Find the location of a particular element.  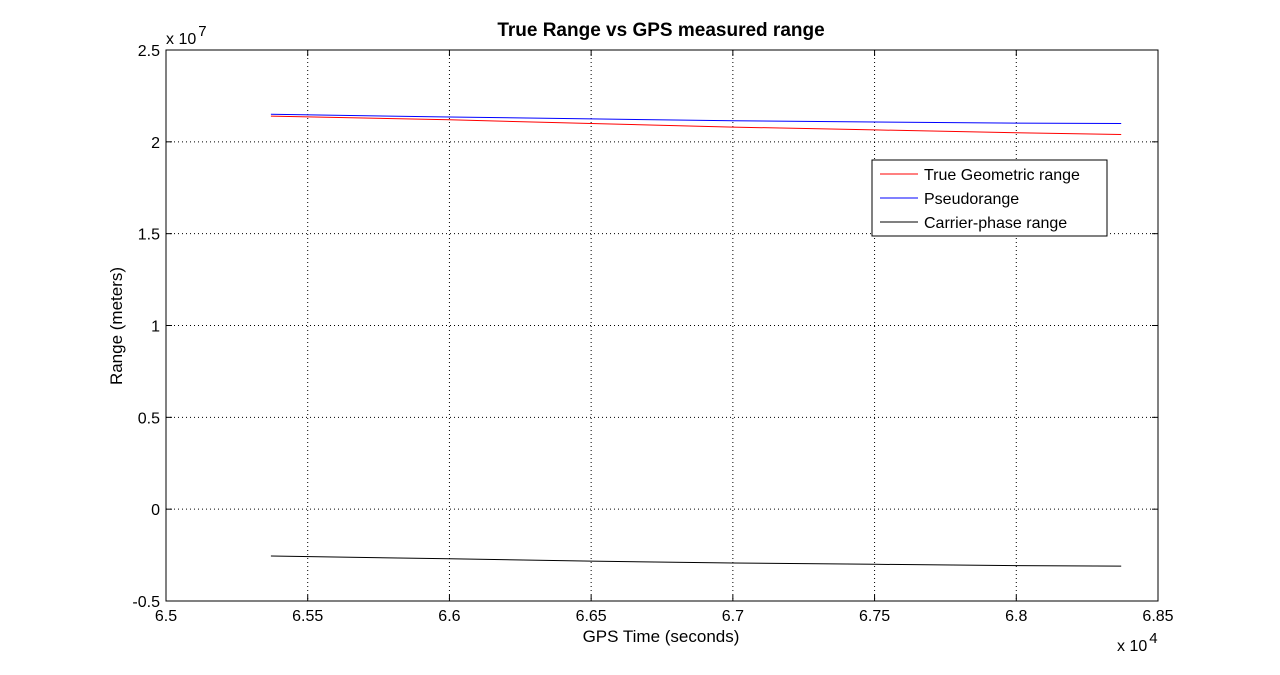

x-tick-label: 6.85 is located at coordinates (1157, 616).